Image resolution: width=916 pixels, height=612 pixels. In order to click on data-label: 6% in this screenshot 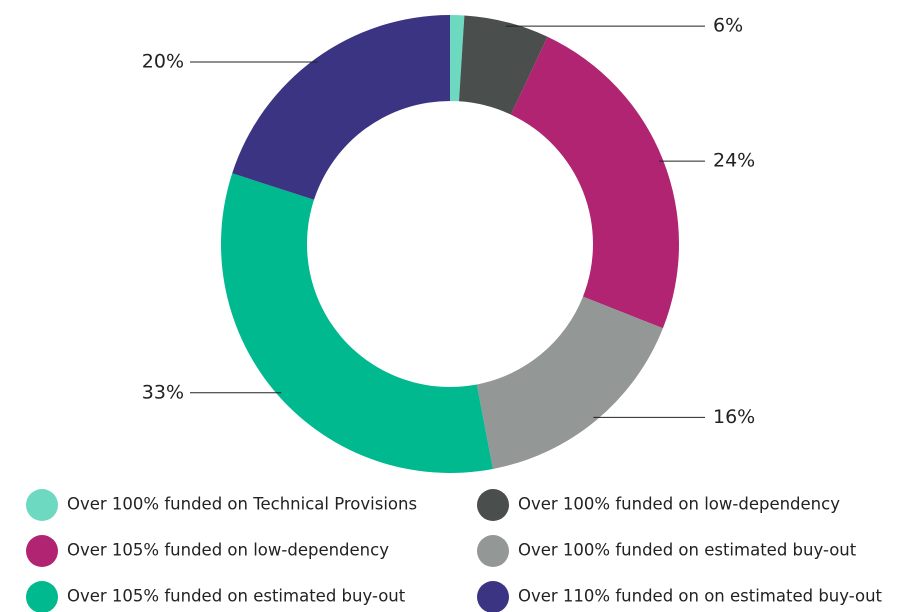, I will do `click(728, 26)`.